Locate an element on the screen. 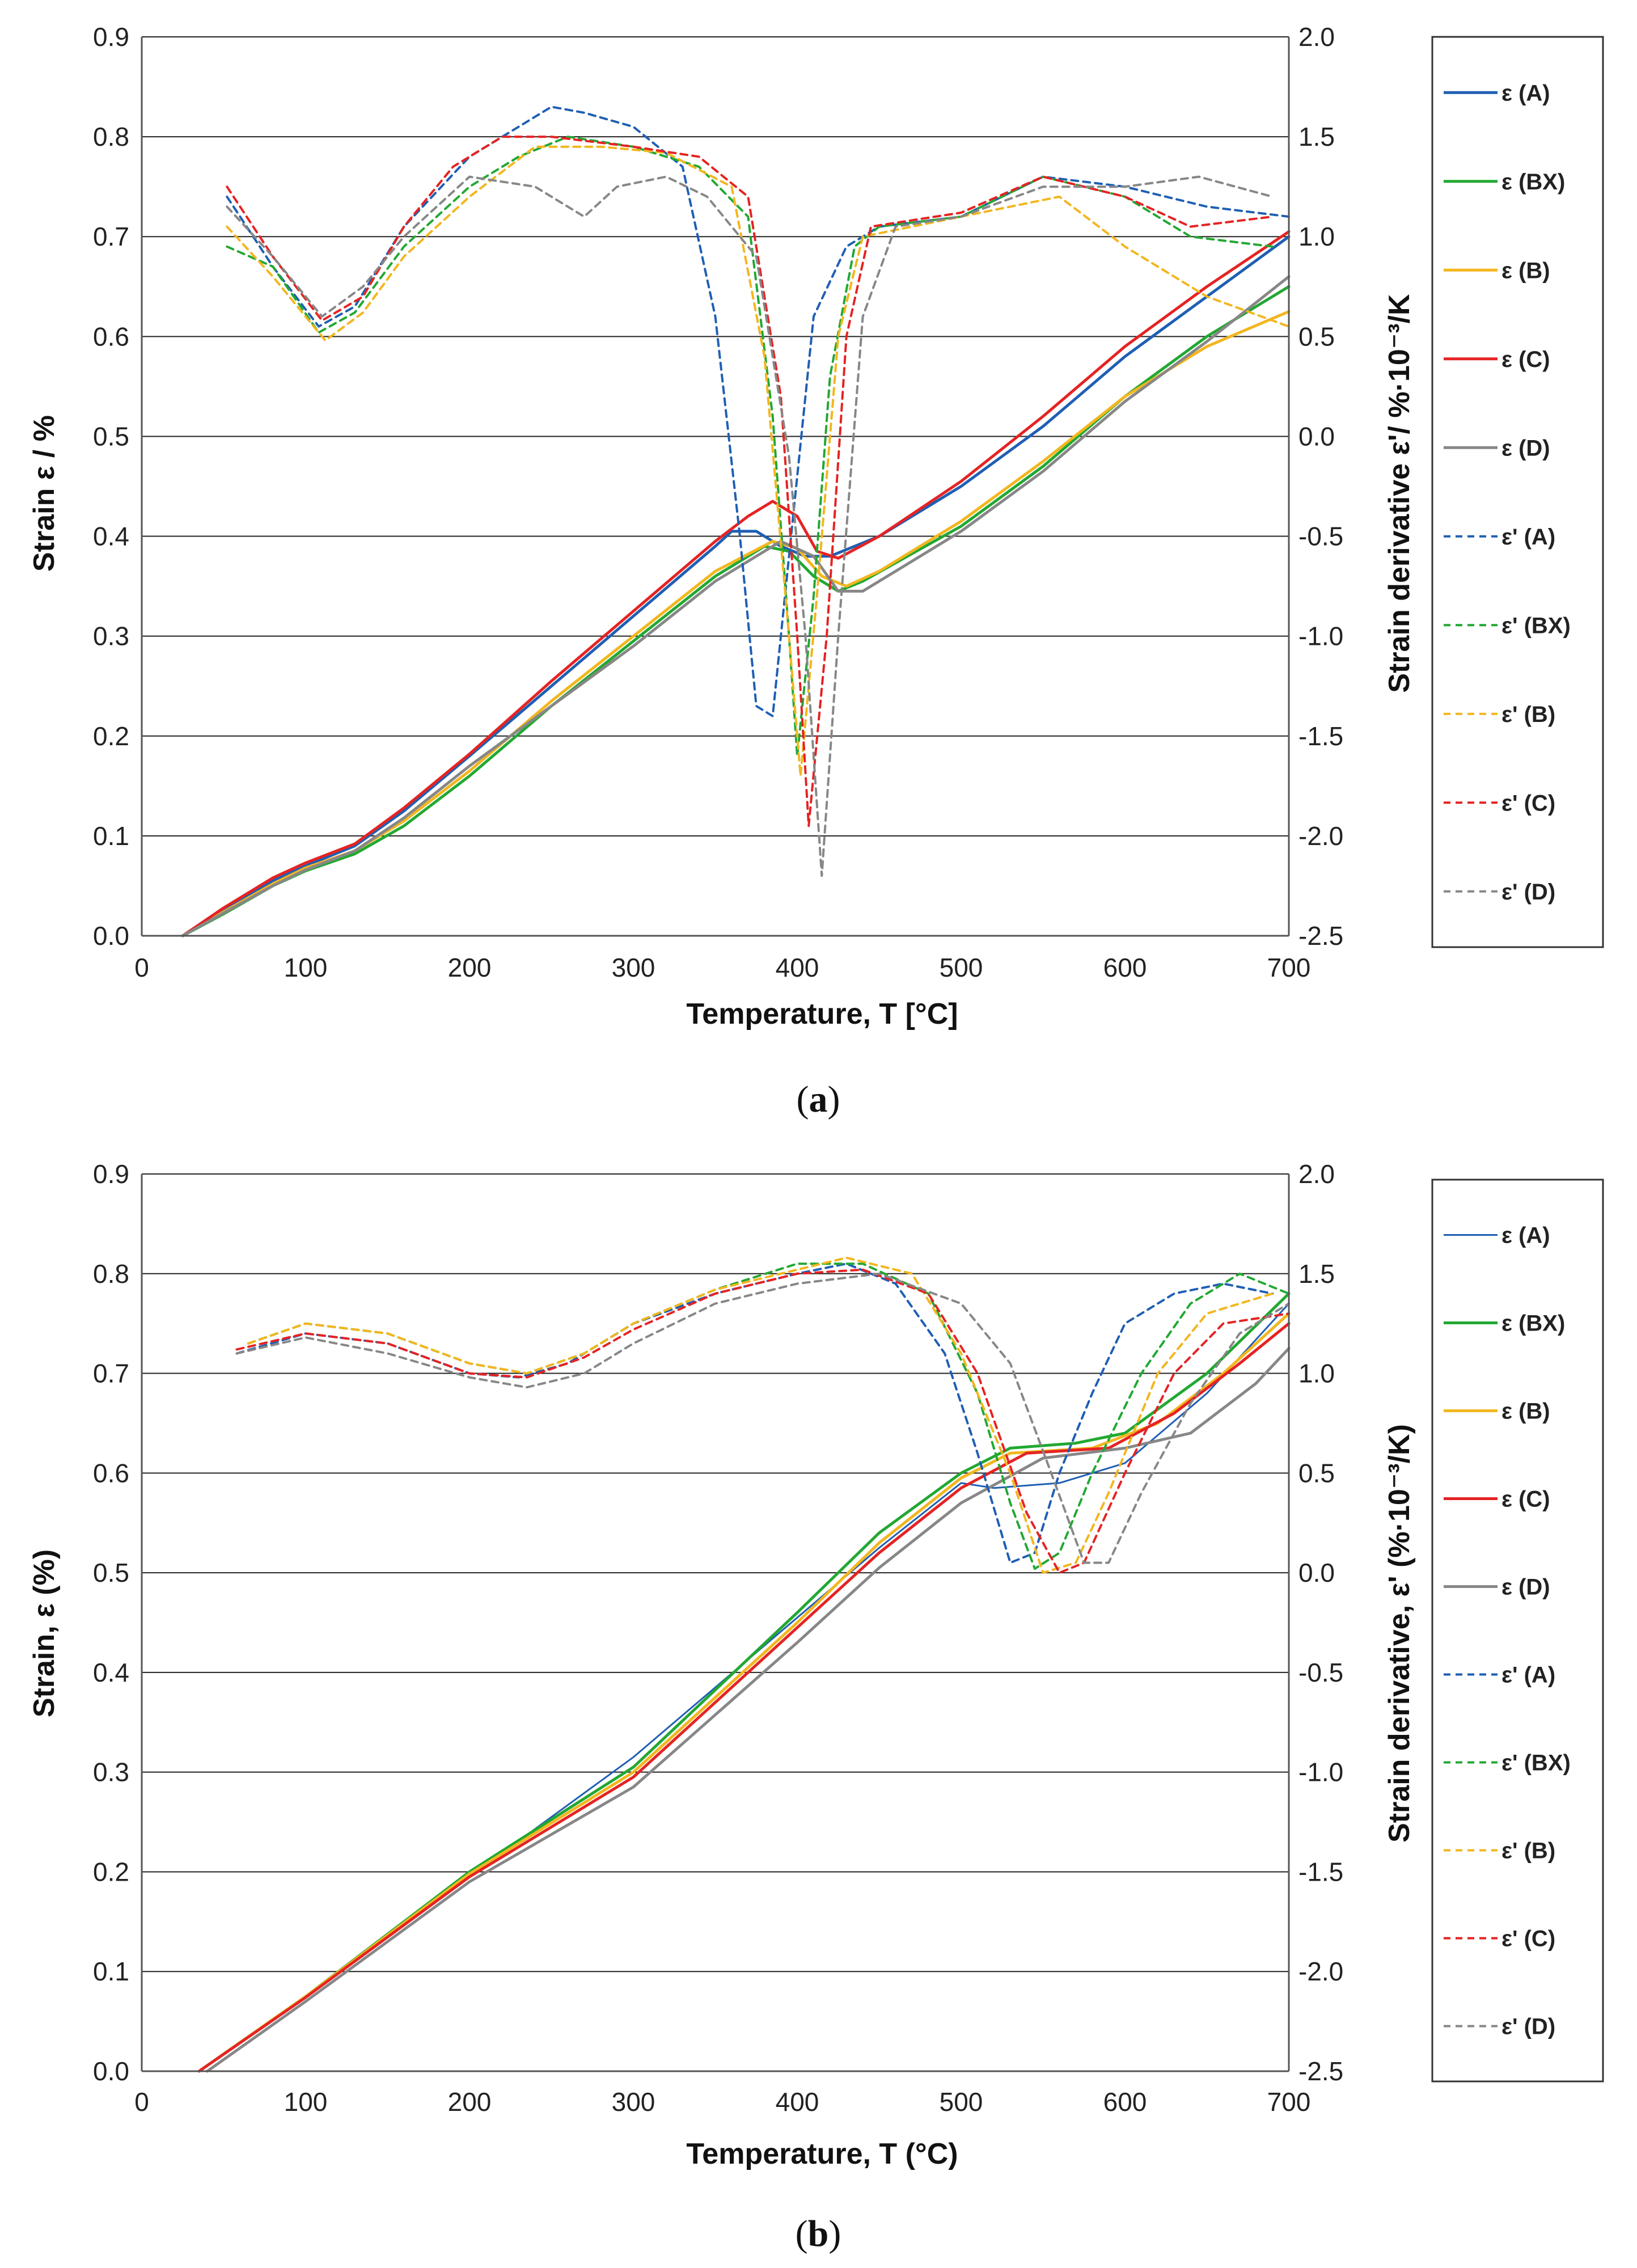 This screenshot has width=1637, height=2268. series-line-b-derivative is located at coordinates (761, 1415).